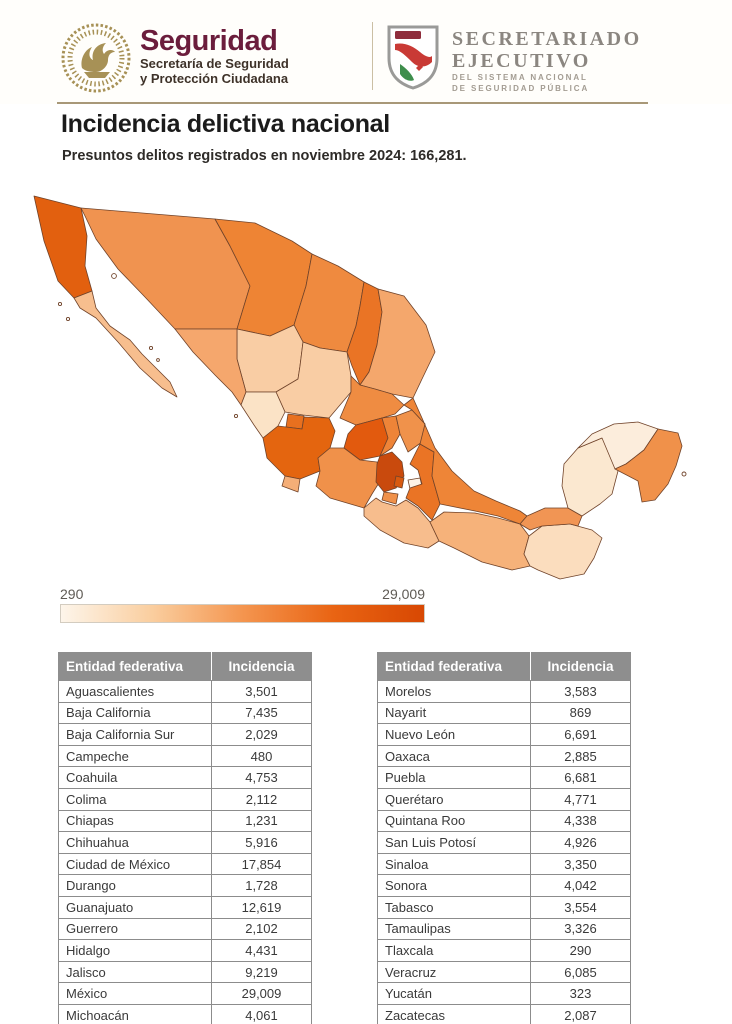 Image resolution: width=732 pixels, height=1024 pixels. Describe the element at coordinates (135, 972) in the screenshot. I see `entity-cell: Jalisco` at that location.